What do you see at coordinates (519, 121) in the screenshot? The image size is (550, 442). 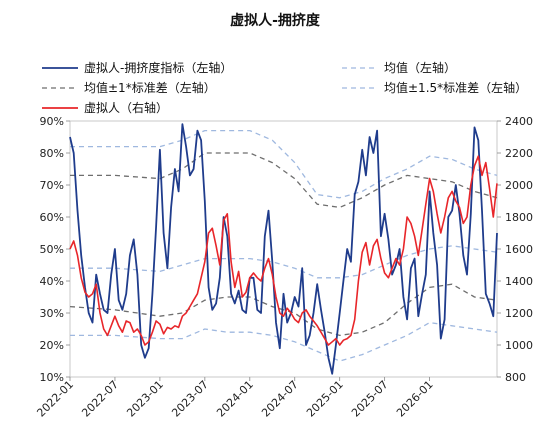 I see `y-right-tick-label: 2400` at bounding box center [519, 121].